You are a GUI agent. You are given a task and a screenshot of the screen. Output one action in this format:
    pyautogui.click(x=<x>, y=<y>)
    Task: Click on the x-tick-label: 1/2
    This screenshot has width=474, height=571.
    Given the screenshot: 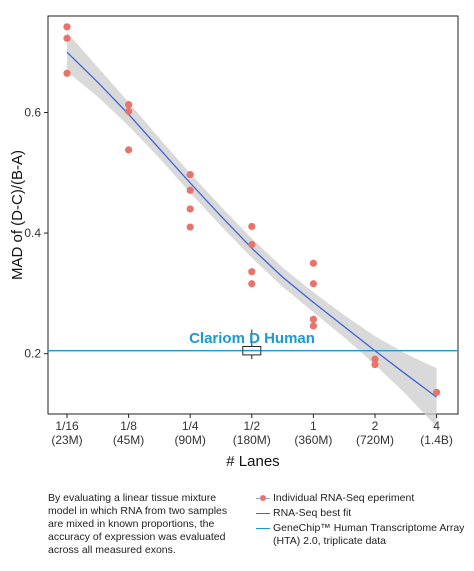 What is the action you would take?
    pyautogui.click(x=251, y=426)
    